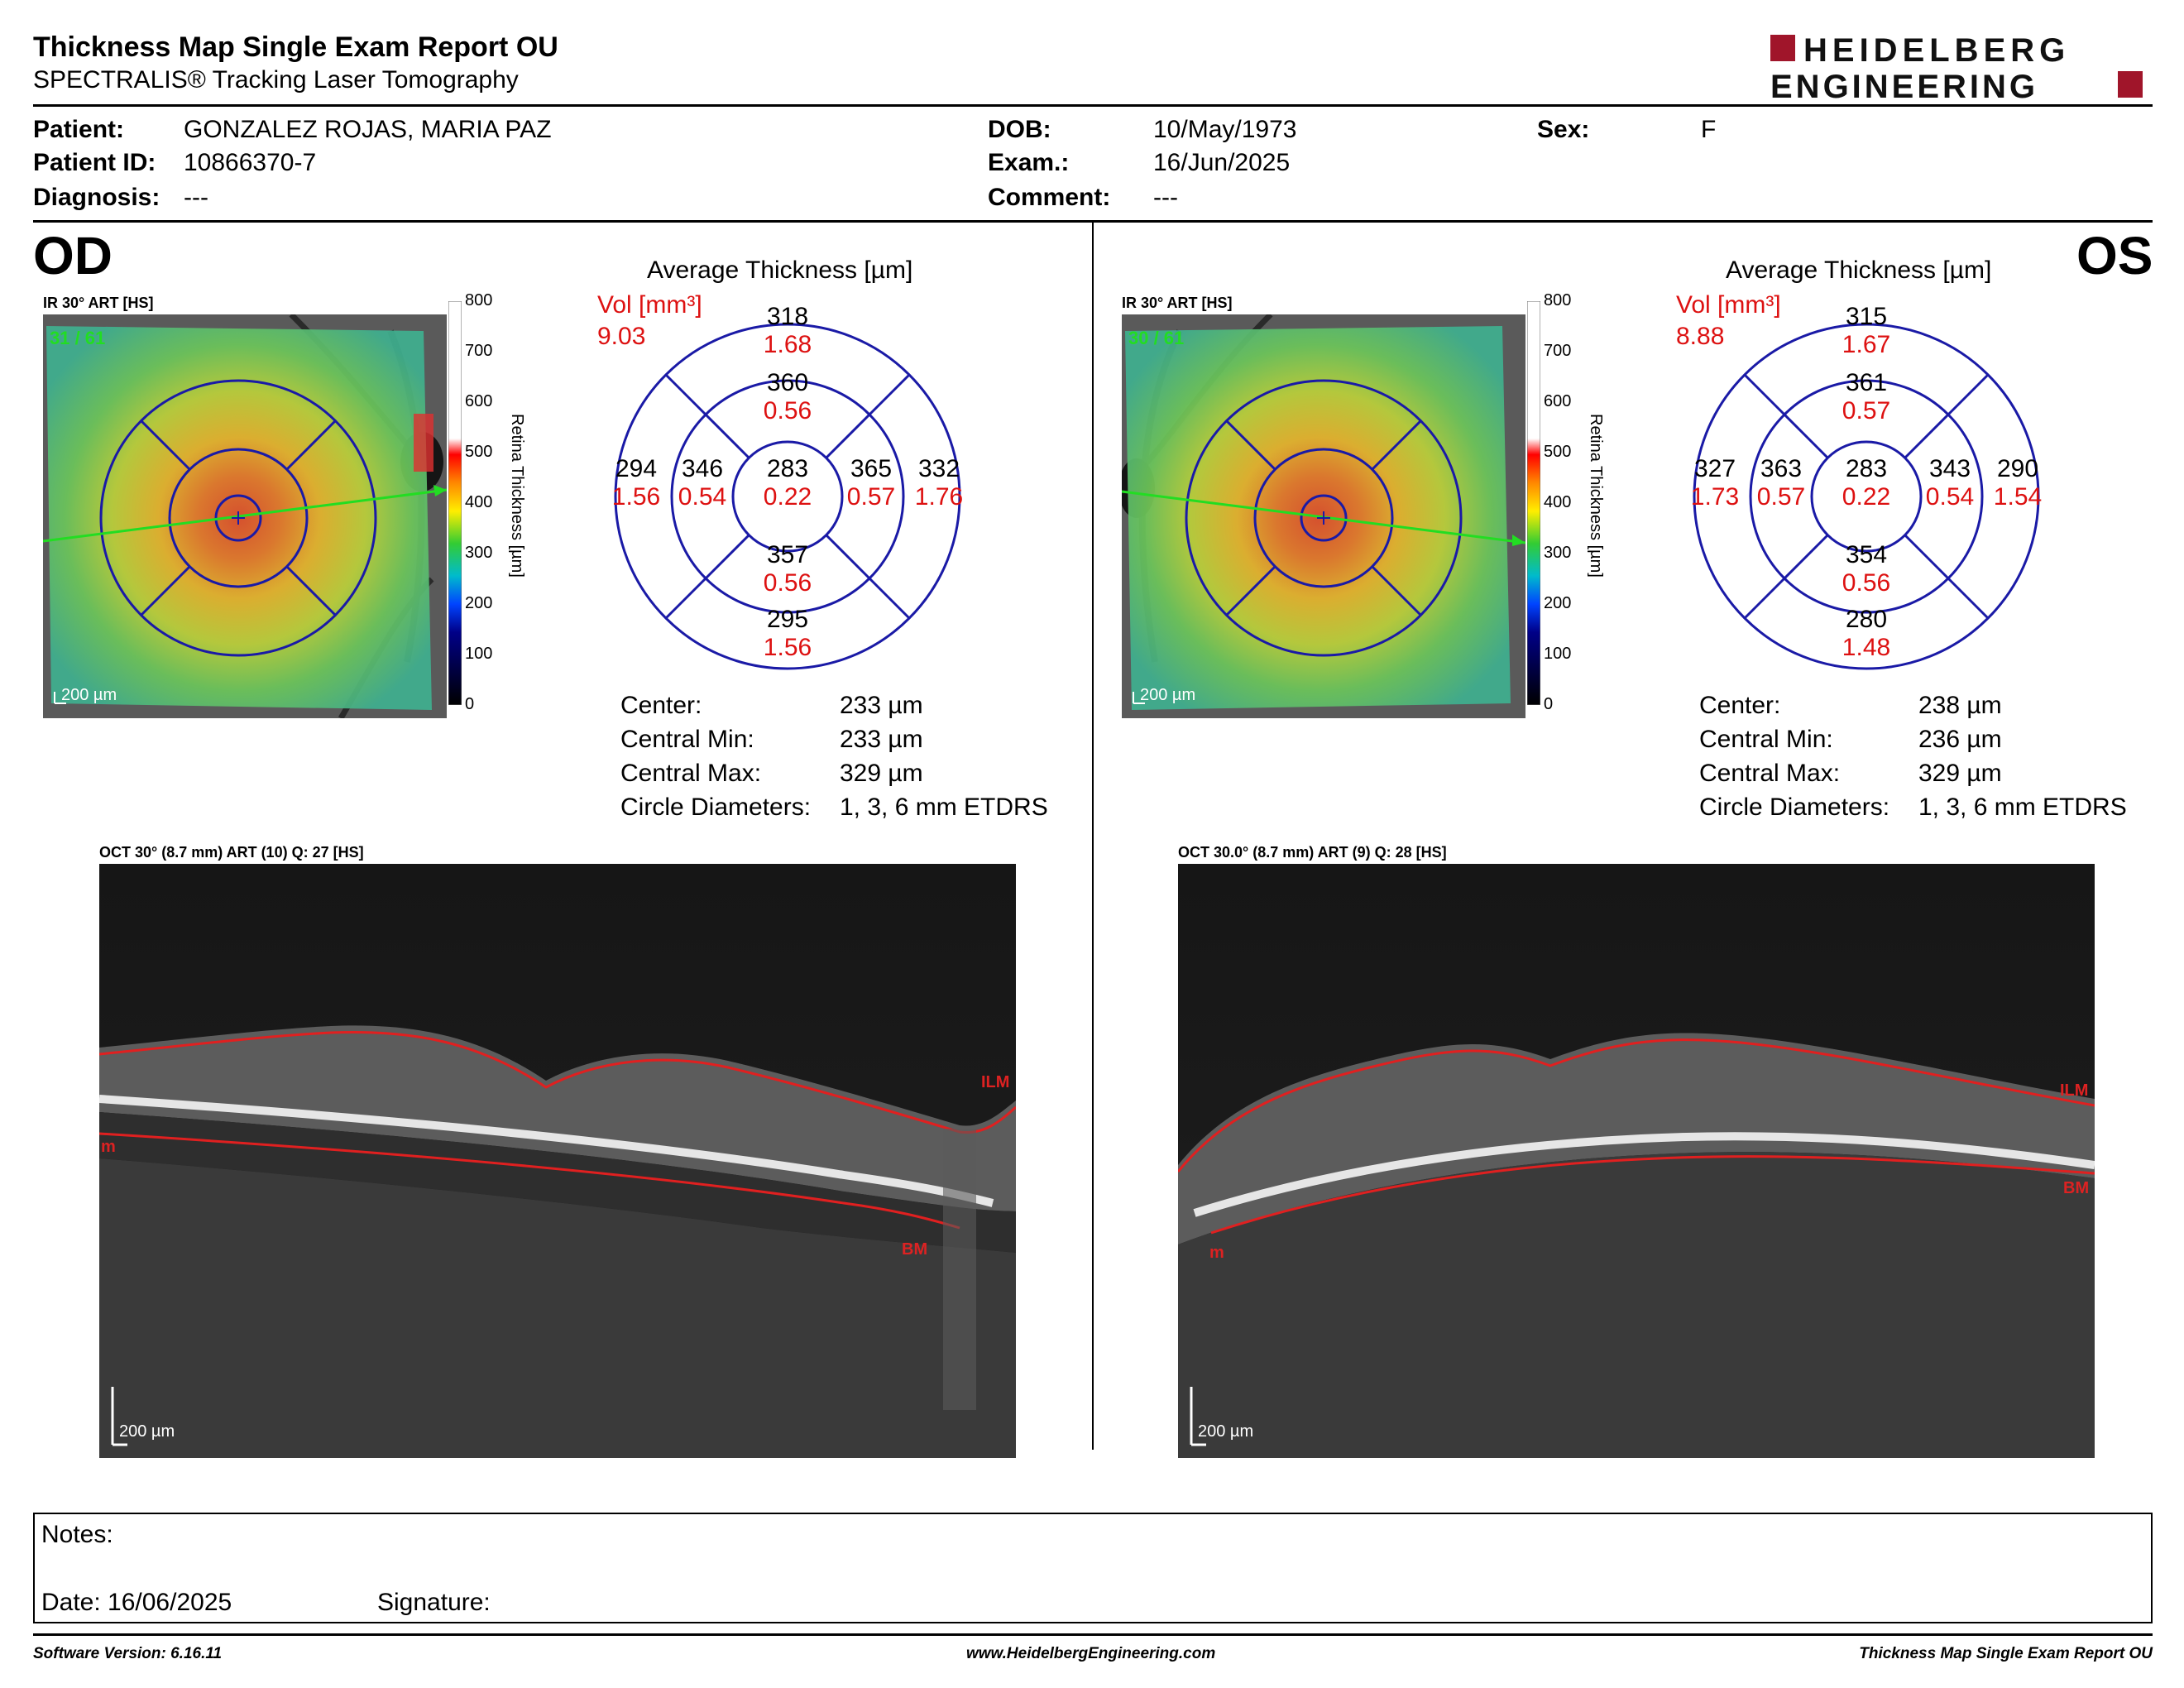 The height and width of the screenshot is (1688, 2184). I want to click on od-inner-sup-volume: 0.56, so click(787, 410).